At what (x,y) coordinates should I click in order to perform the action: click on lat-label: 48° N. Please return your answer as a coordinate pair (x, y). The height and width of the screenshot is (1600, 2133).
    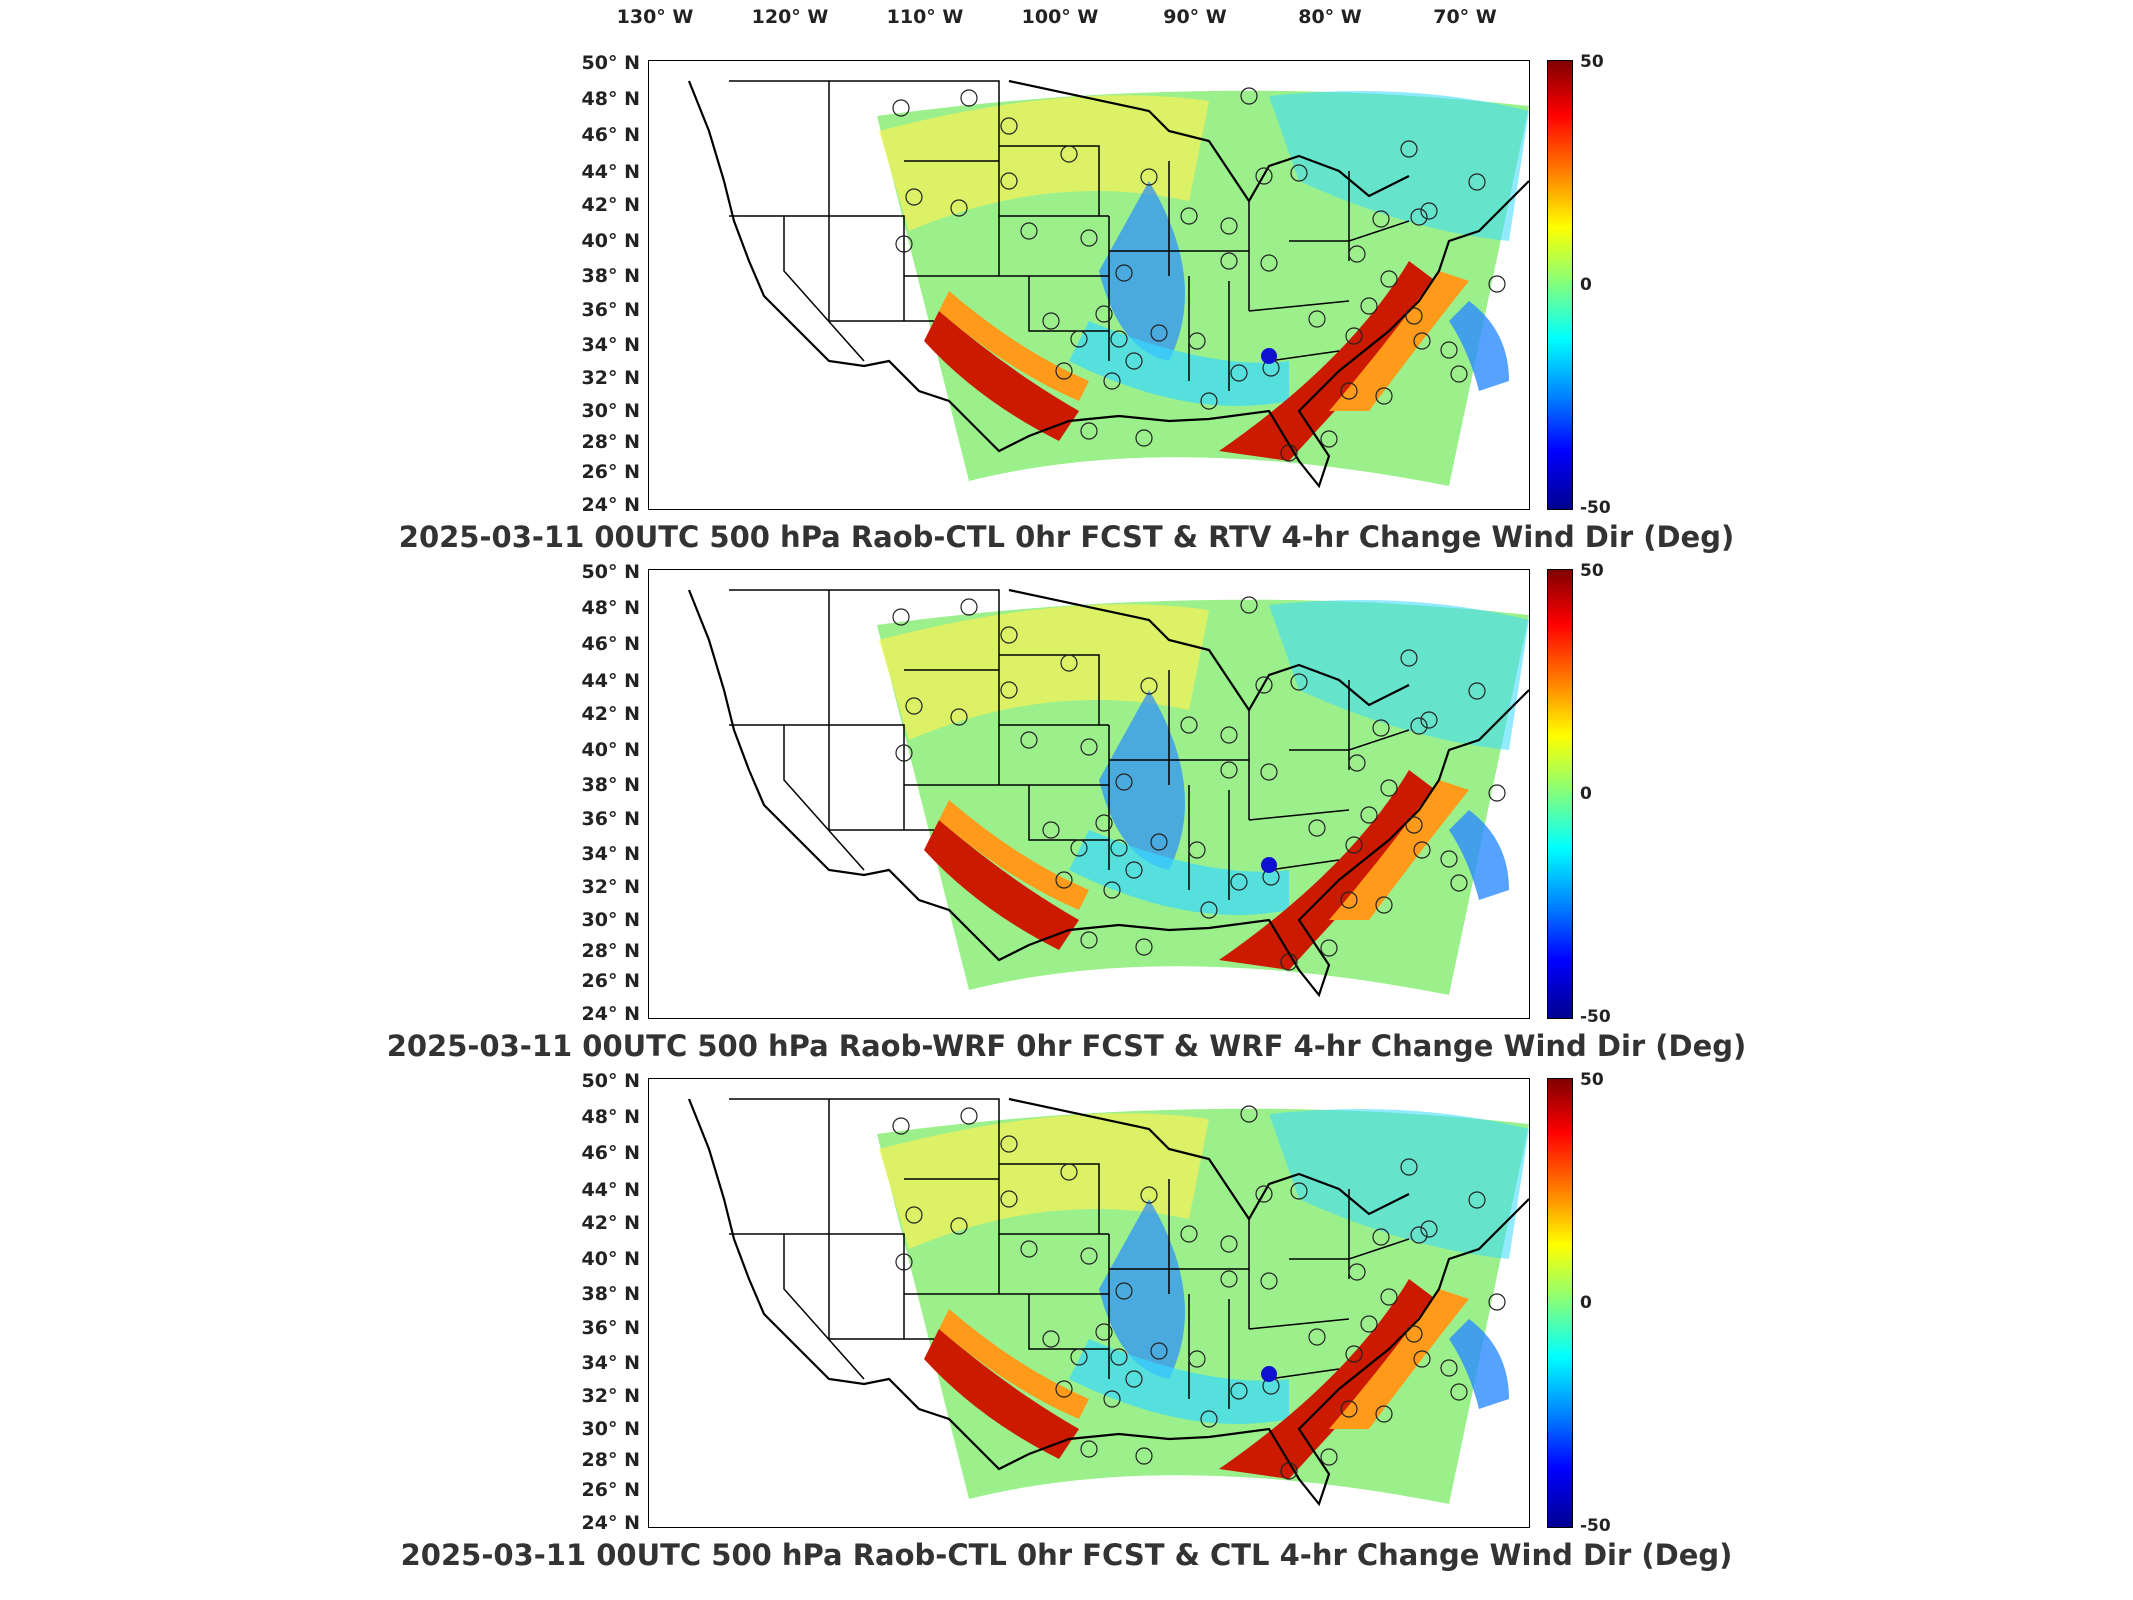
    Looking at the image, I should click on (610, 98).